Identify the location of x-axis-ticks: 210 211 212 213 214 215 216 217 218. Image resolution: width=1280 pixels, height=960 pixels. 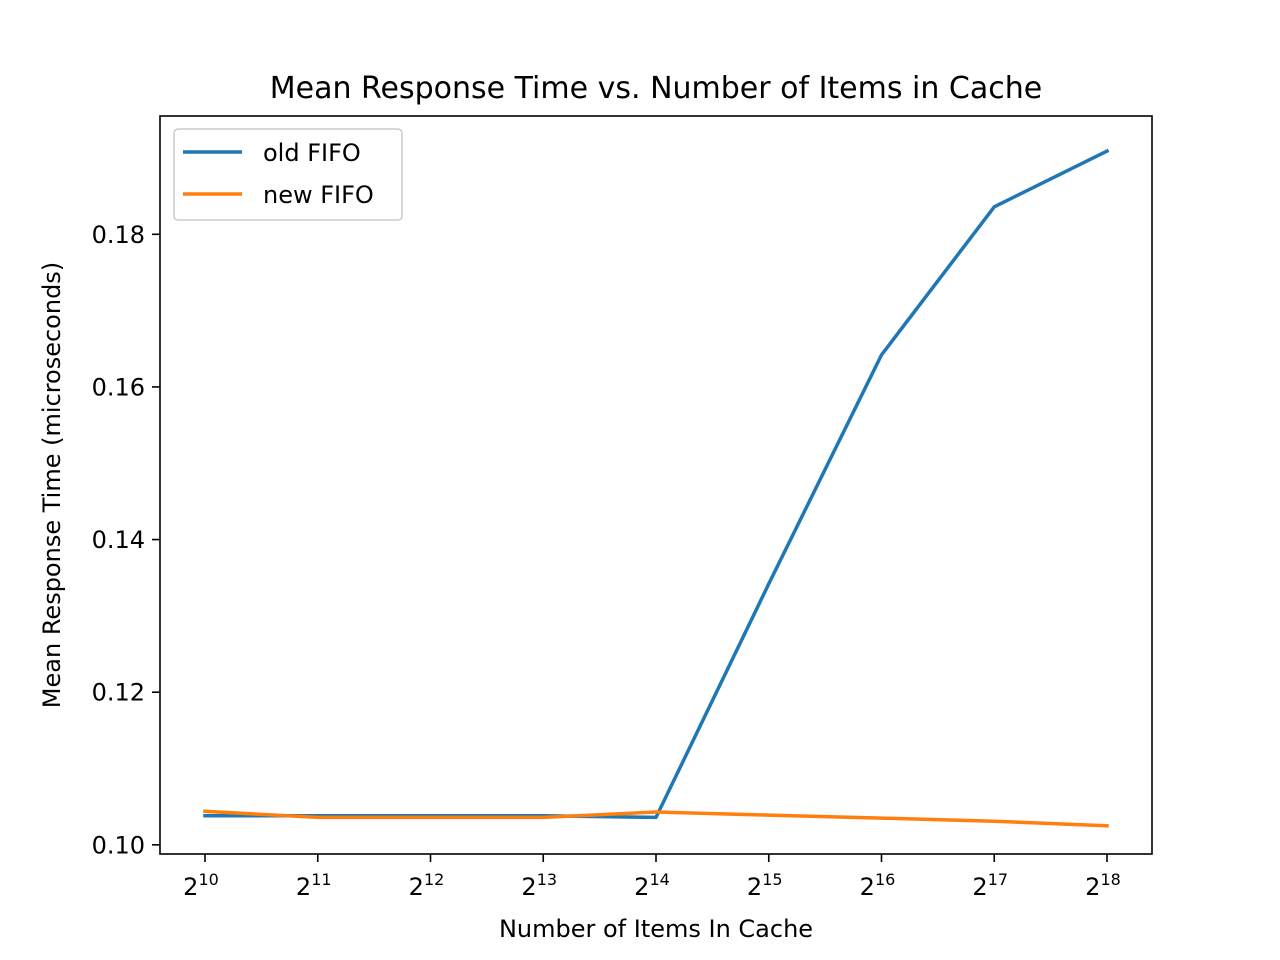
(652, 877).